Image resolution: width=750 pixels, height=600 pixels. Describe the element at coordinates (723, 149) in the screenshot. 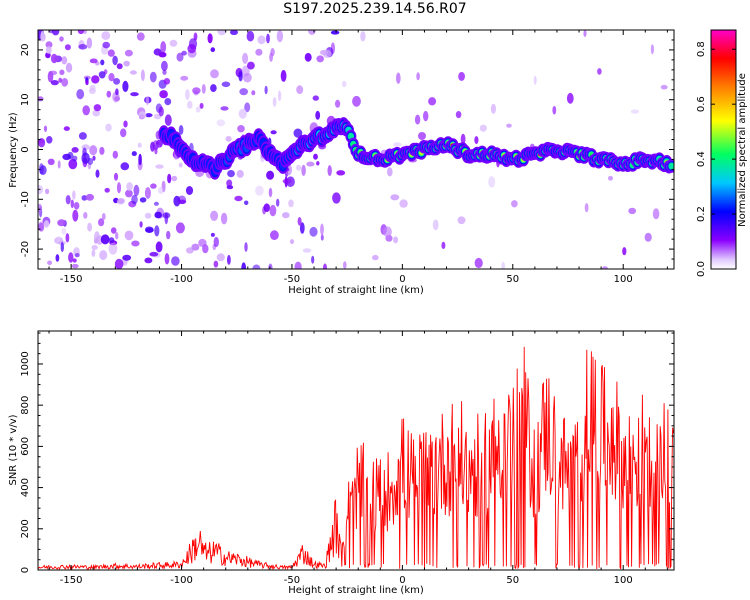

I see `colorbar-gradient` at that location.